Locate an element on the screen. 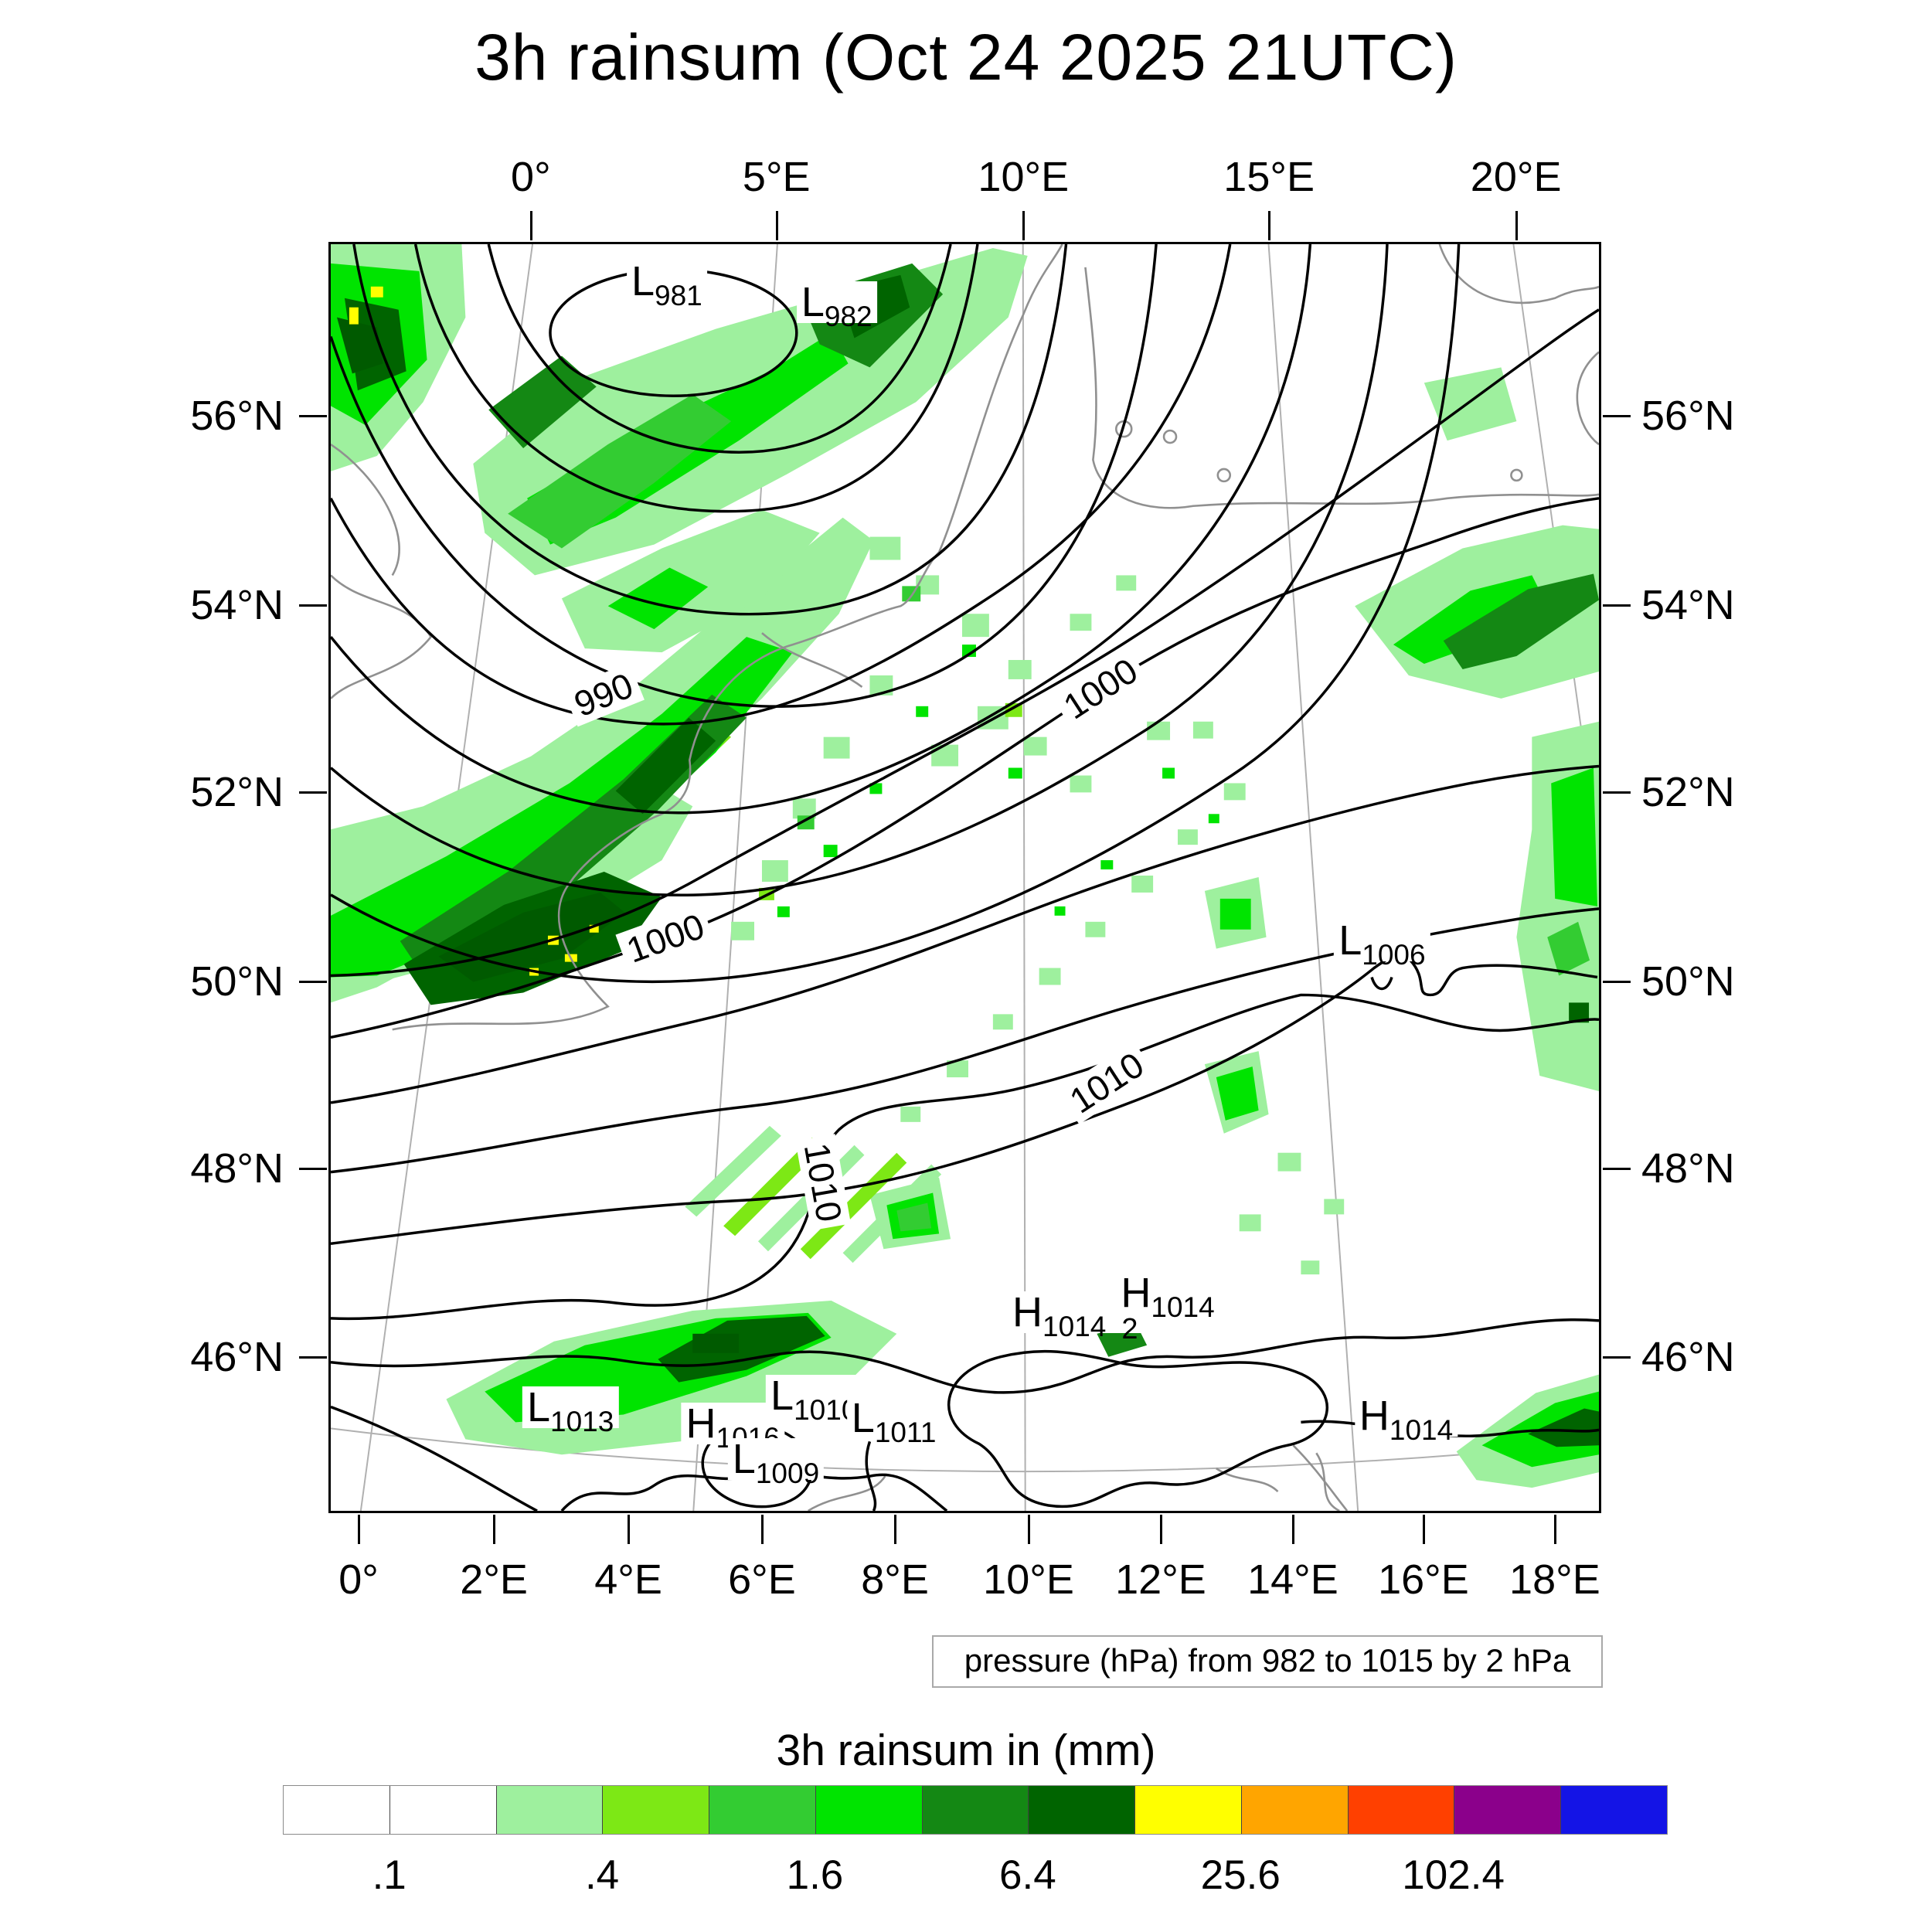 The width and height of the screenshot is (1932, 1932). pressure-center-value: 1006 is located at coordinates (1394, 955).